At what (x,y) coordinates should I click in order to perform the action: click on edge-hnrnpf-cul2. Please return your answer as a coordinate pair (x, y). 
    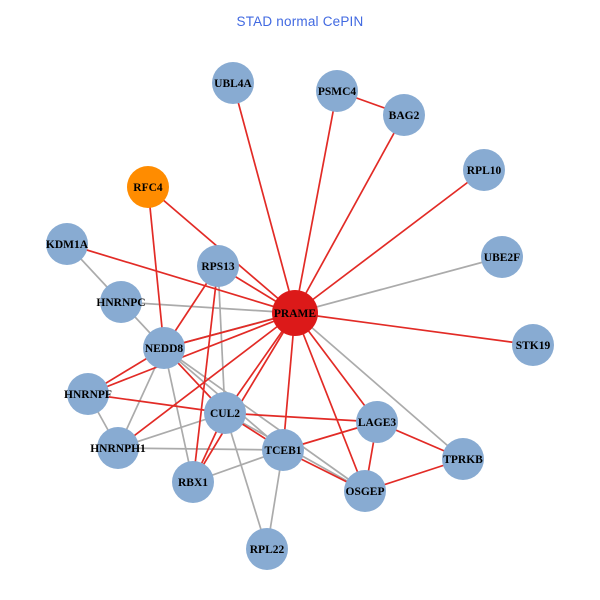
    Looking at the image, I should click on (156, 403).